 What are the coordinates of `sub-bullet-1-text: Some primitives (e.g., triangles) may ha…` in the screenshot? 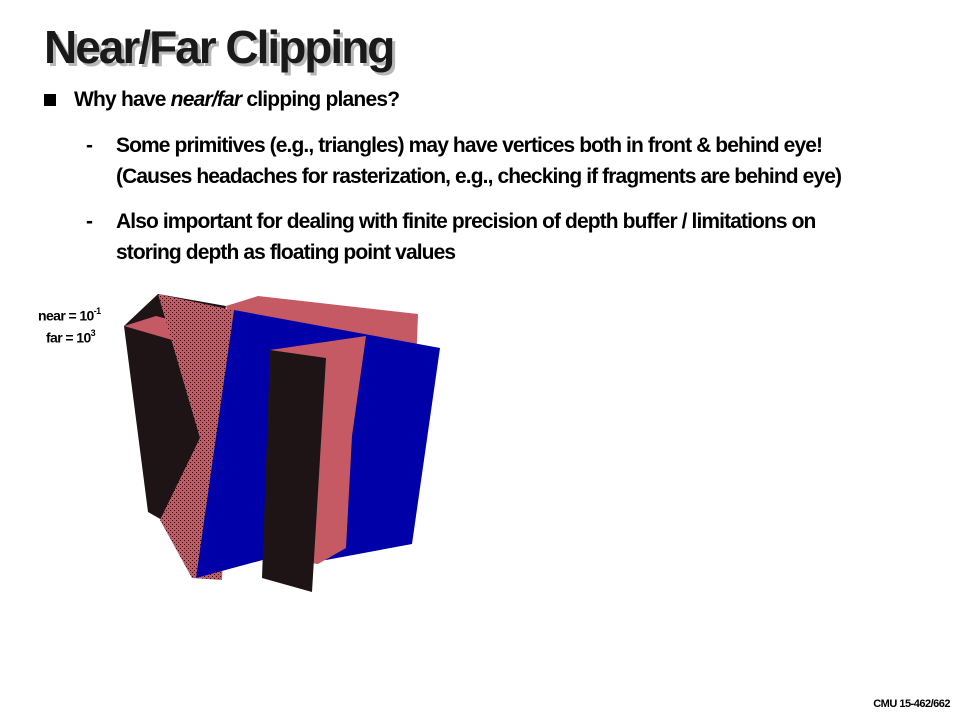 It's located at (479, 161).